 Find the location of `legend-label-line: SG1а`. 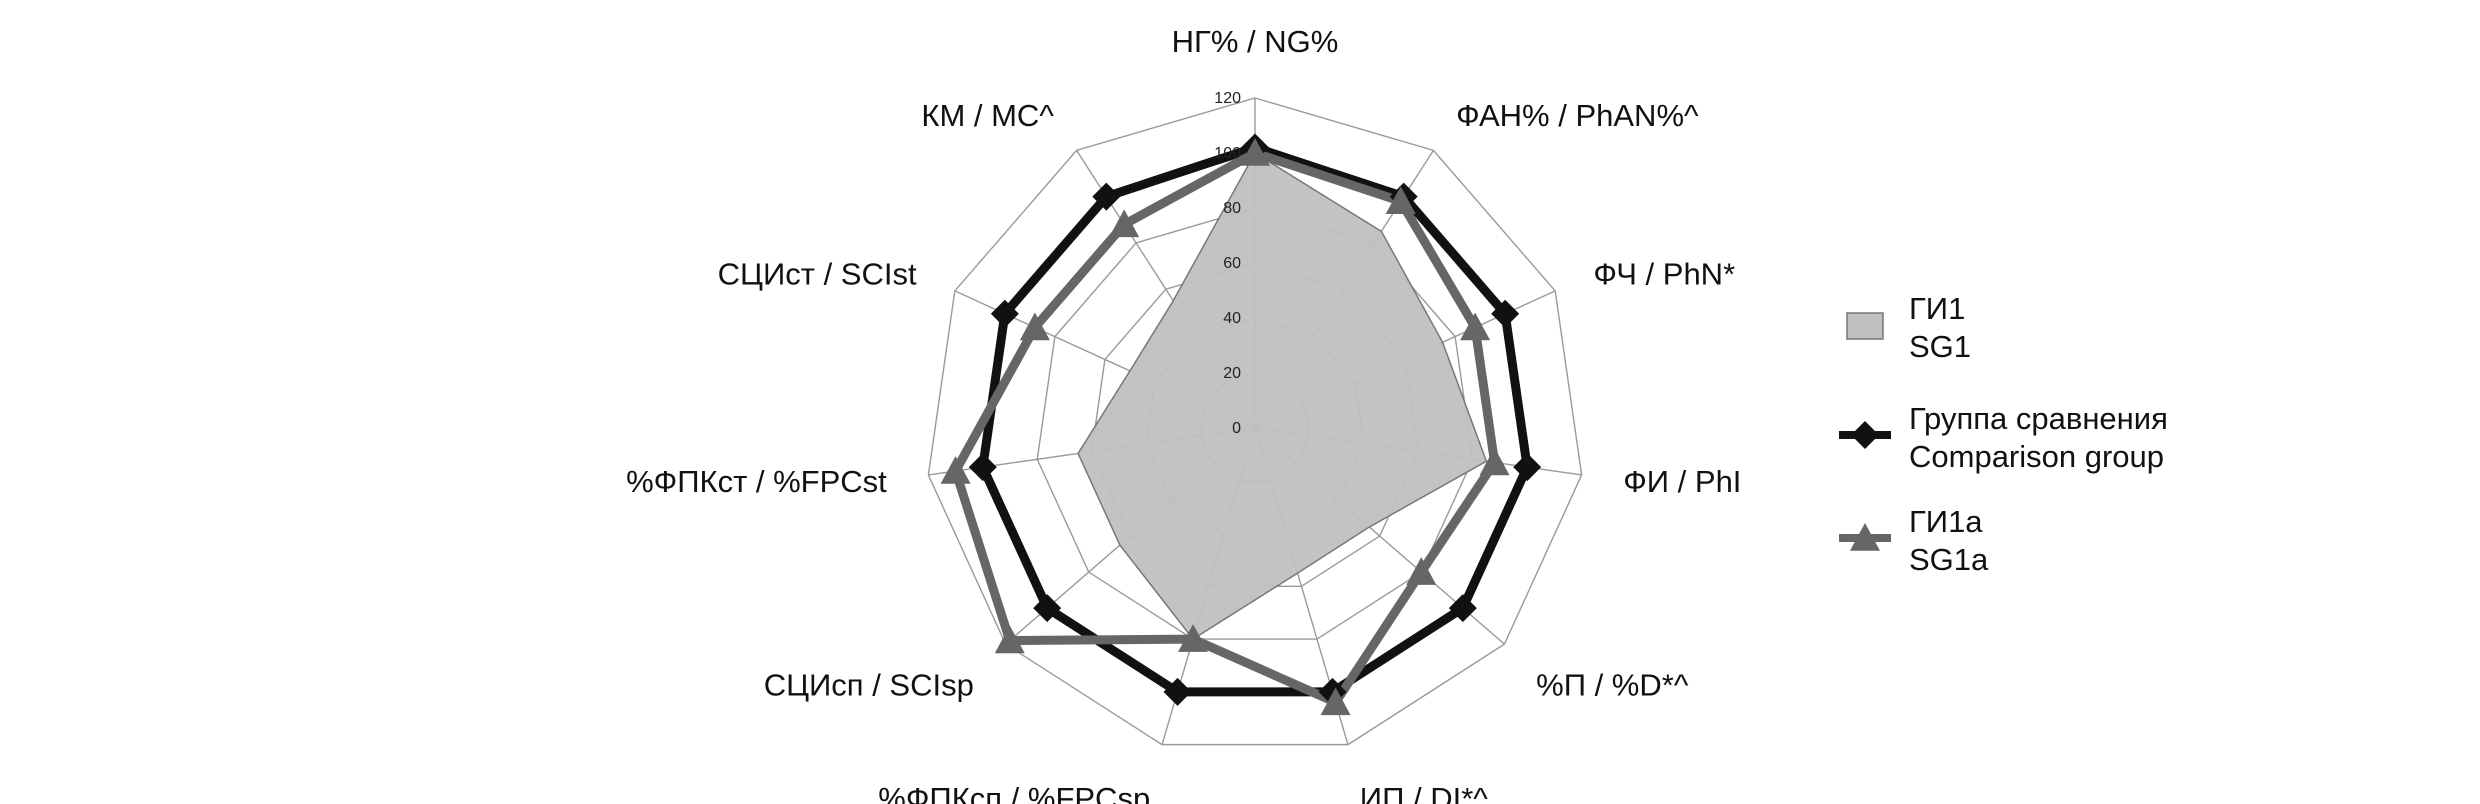

legend-label-line: SG1а is located at coordinates (1949, 559).